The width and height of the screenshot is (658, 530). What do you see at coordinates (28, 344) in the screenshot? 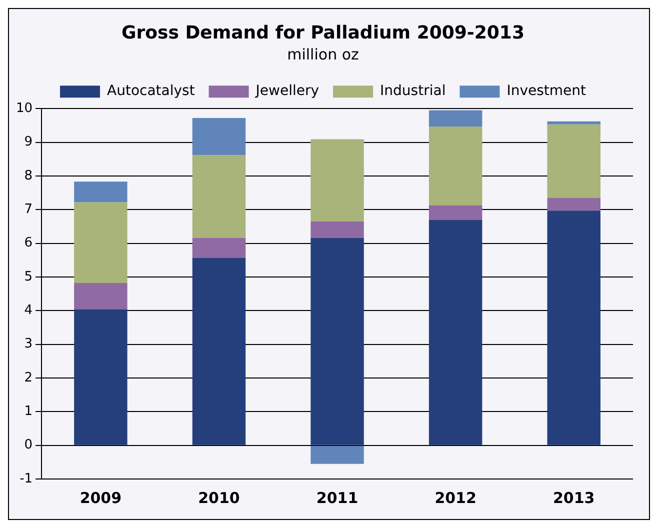
I see `y-tick-label: 3` at bounding box center [28, 344].